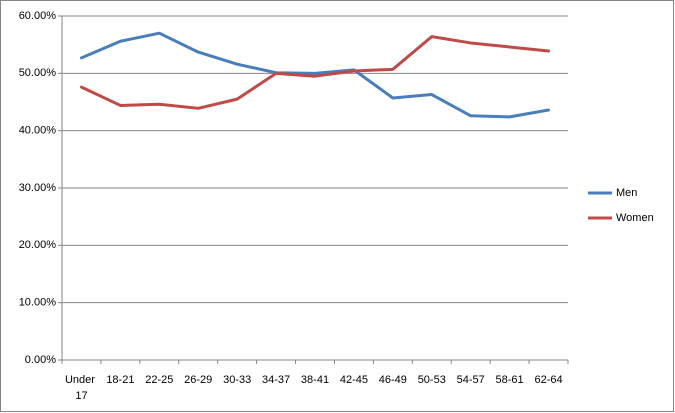 The image size is (675, 413). Describe the element at coordinates (432, 380) in the screenshot. I see `x-tick-label: 50-53` at that location.